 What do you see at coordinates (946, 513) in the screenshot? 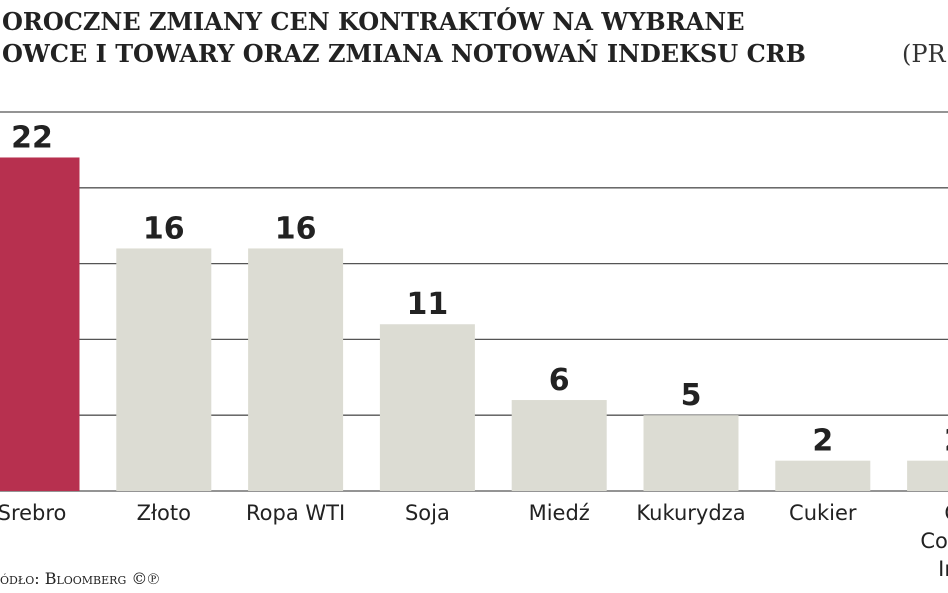
I see `x-tick-label-line: Cl` at bounding box center [946, 513].